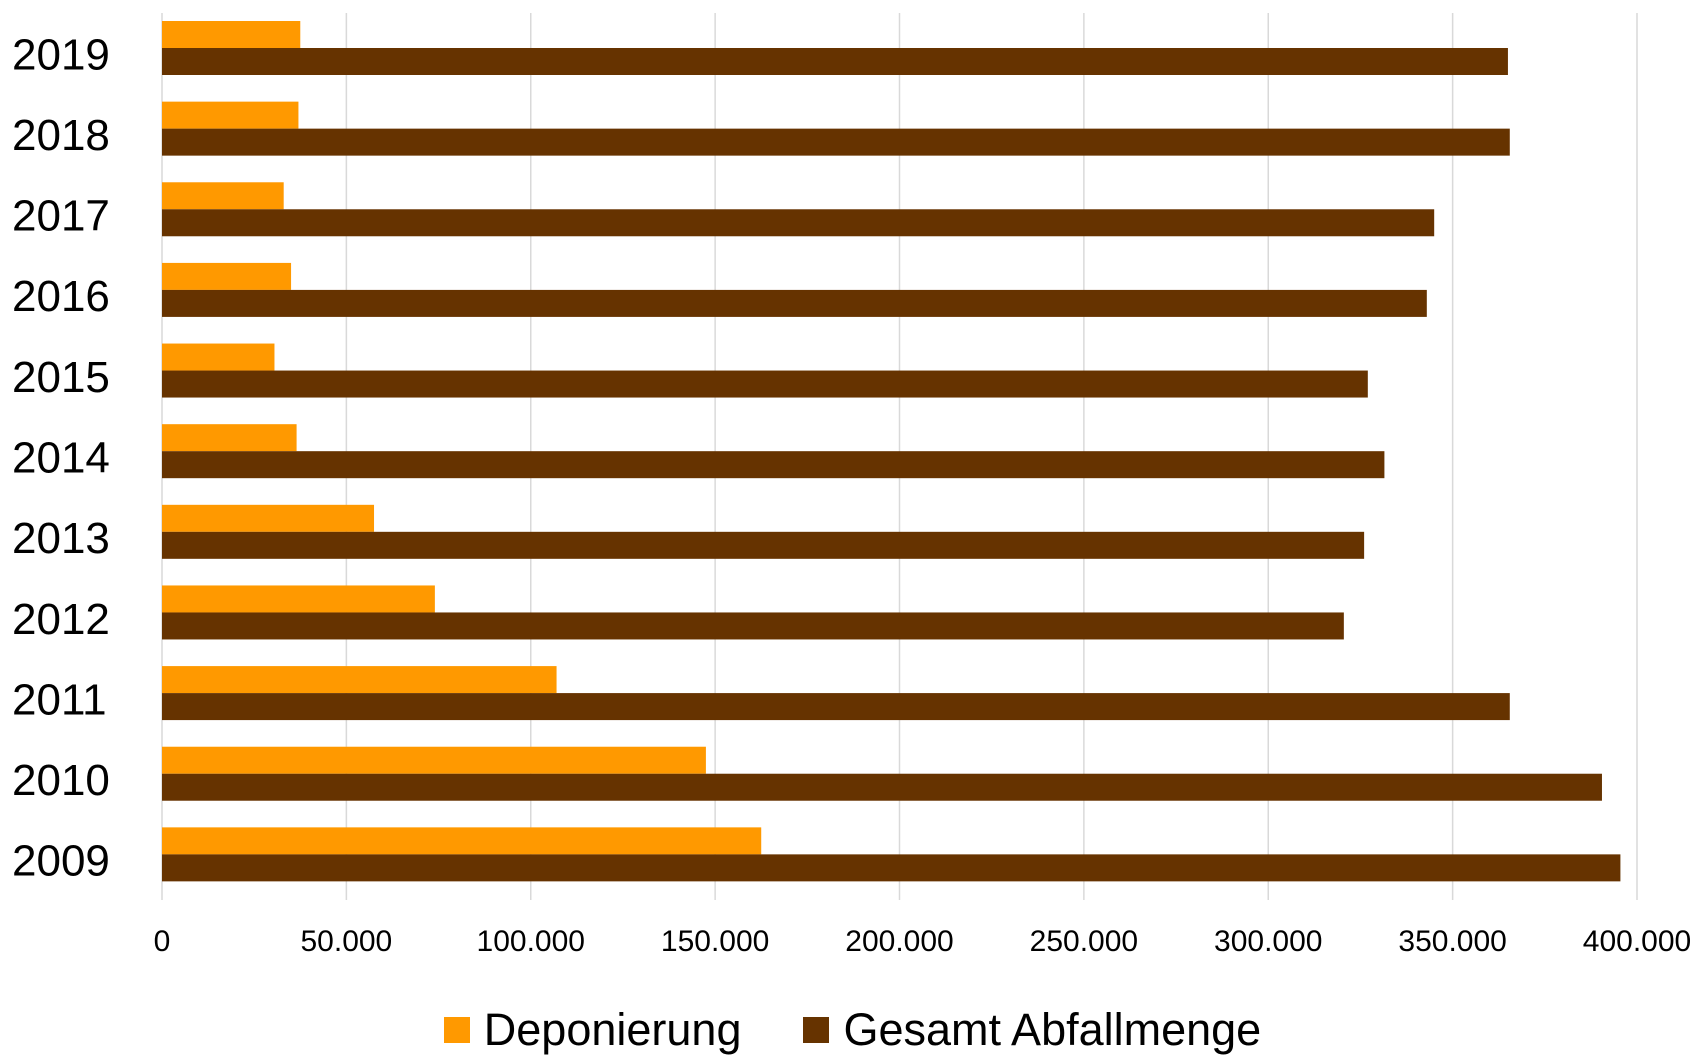 This screenshot has height=1060, width=1705. Describe the element at coordinates (61, 54) in the screenshot. I see `category-label: 2019` at that location.